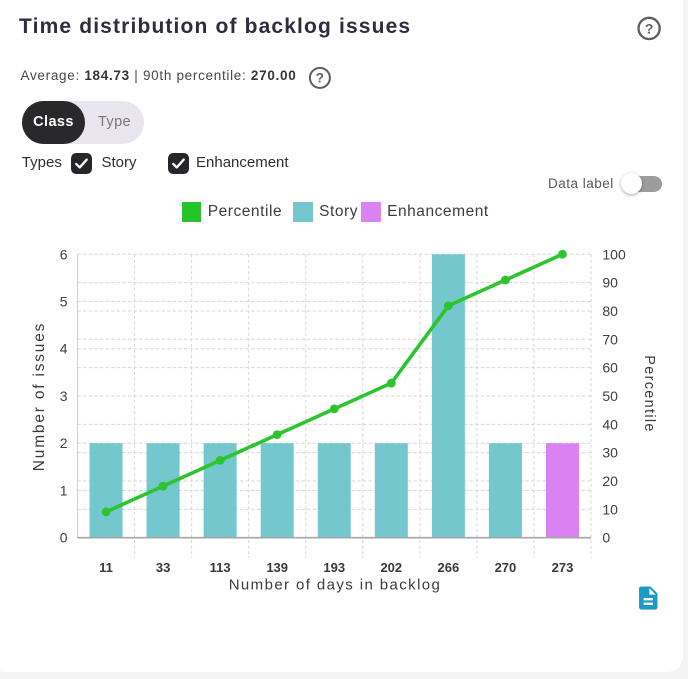  What do you see at coordinates (610, 509) in the screenshot?
I see `svg-text: 10` at bounding box center [610, 509].